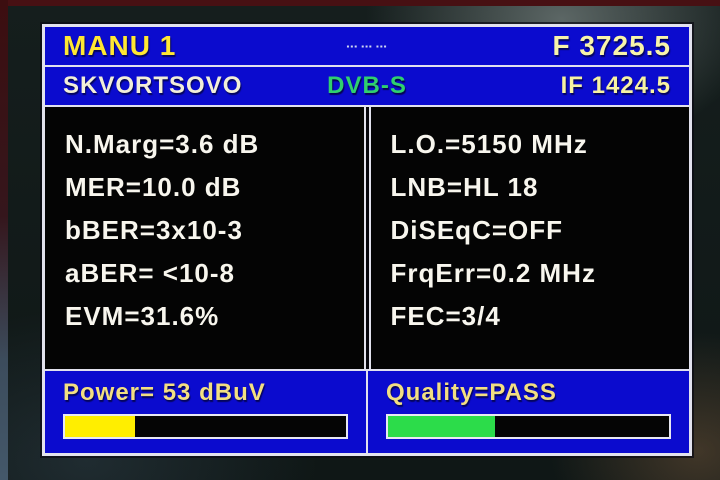 This screenshot has width=720, height=480. What do you see at coordinates (445, 316) in the screenshot?
I see `setting-row: FEC=3/4` at bounding box center [445, 316].